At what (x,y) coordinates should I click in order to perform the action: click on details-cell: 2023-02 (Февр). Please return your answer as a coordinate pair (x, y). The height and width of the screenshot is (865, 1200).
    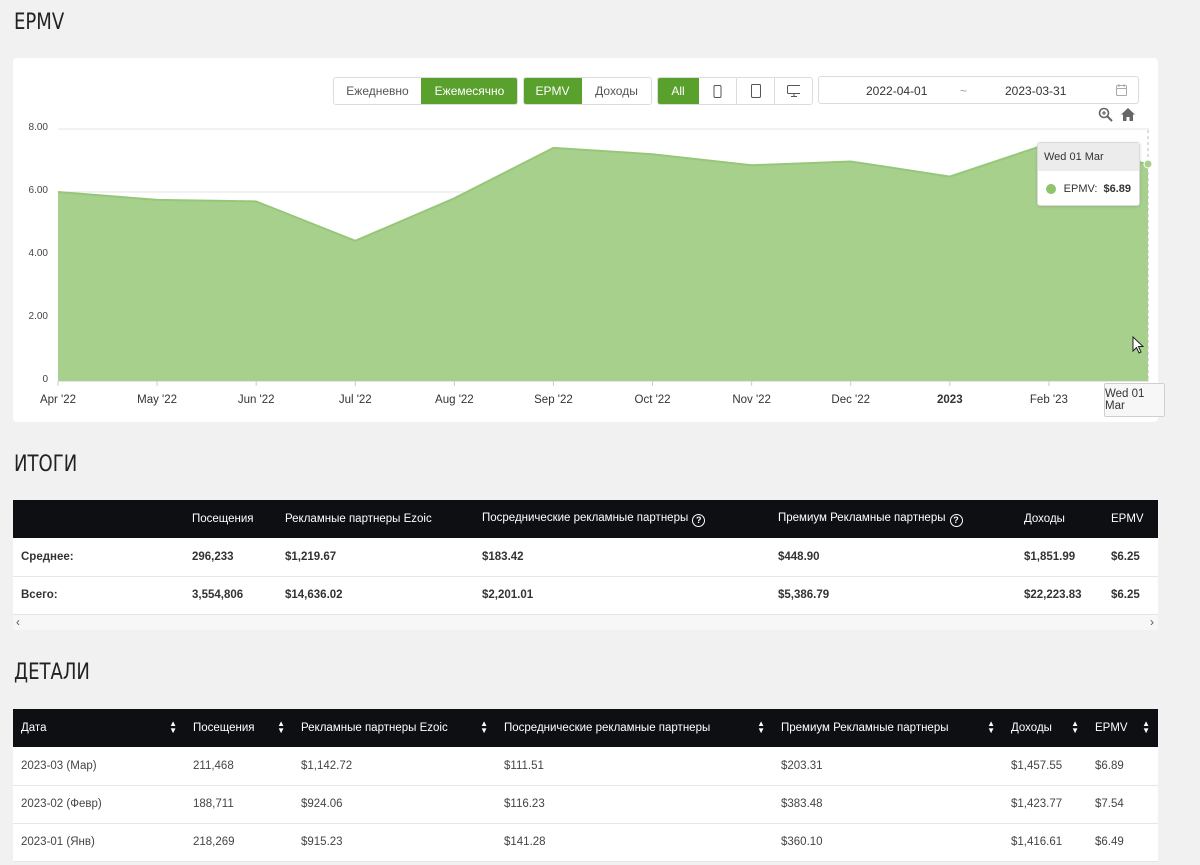
    Looking at the image, I should click on (99, 804).